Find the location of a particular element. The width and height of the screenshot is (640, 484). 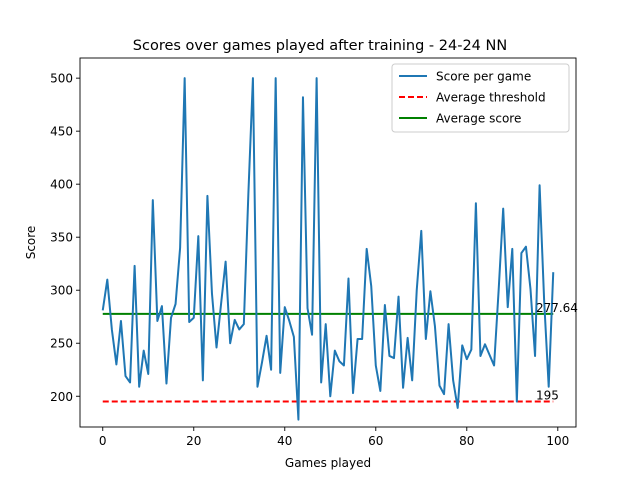

x-tick-label-4: 80 is located at coordinates (466, 441).